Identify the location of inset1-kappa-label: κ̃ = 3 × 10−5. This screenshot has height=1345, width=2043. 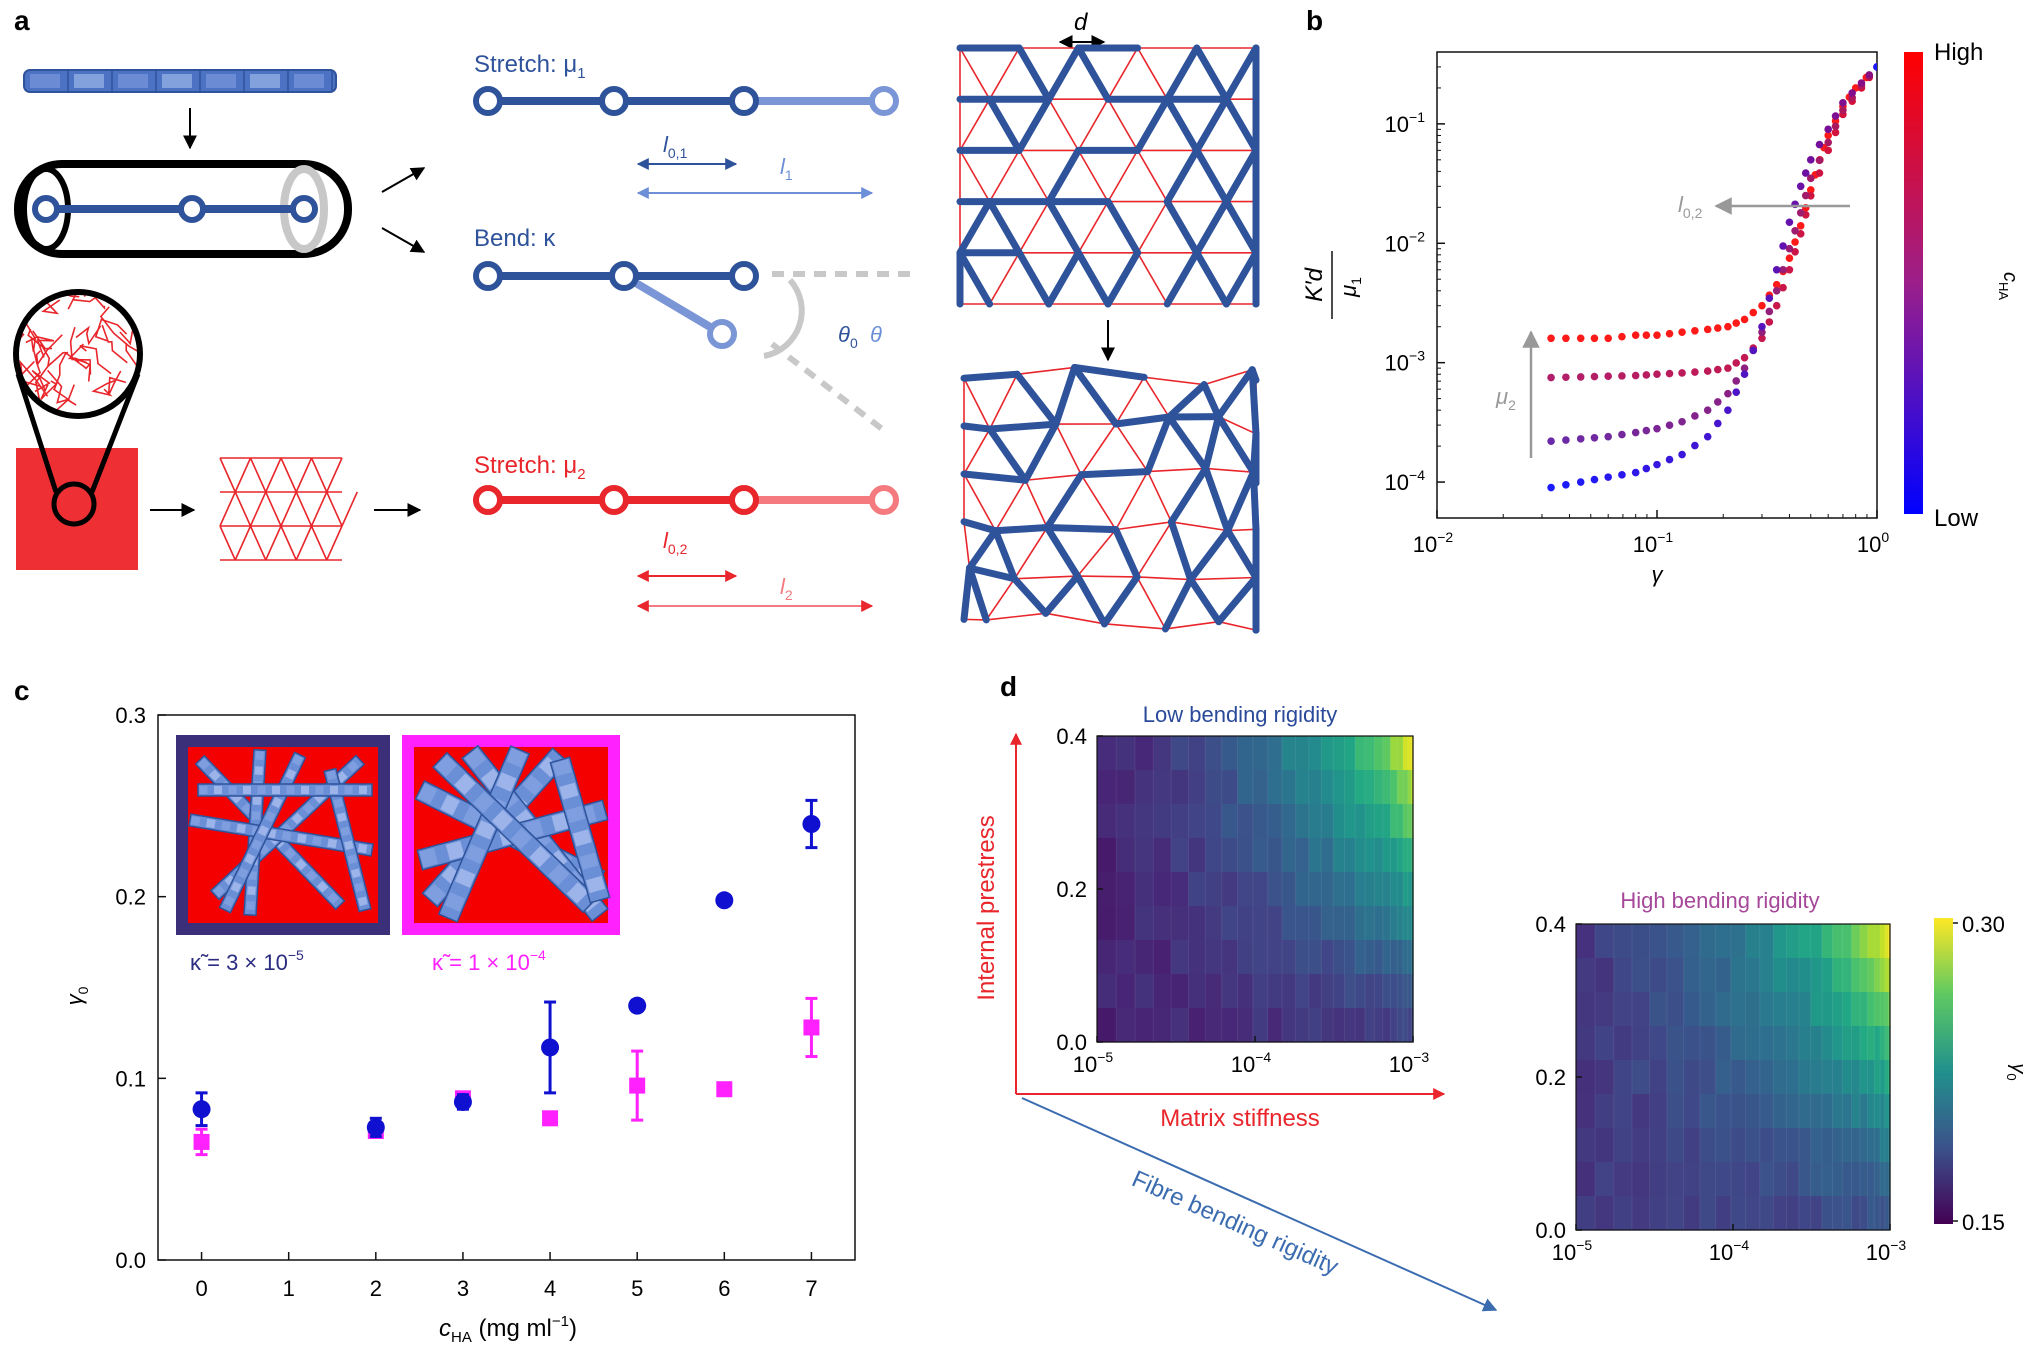
(247, 961).